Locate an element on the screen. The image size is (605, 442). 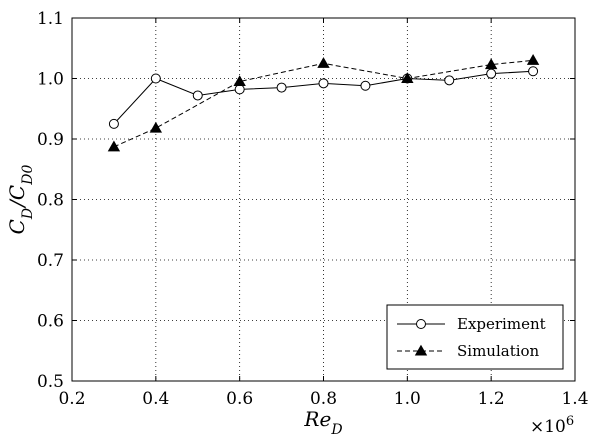
legend-label-simulation: Simulation is located at coordinates (498, 351).